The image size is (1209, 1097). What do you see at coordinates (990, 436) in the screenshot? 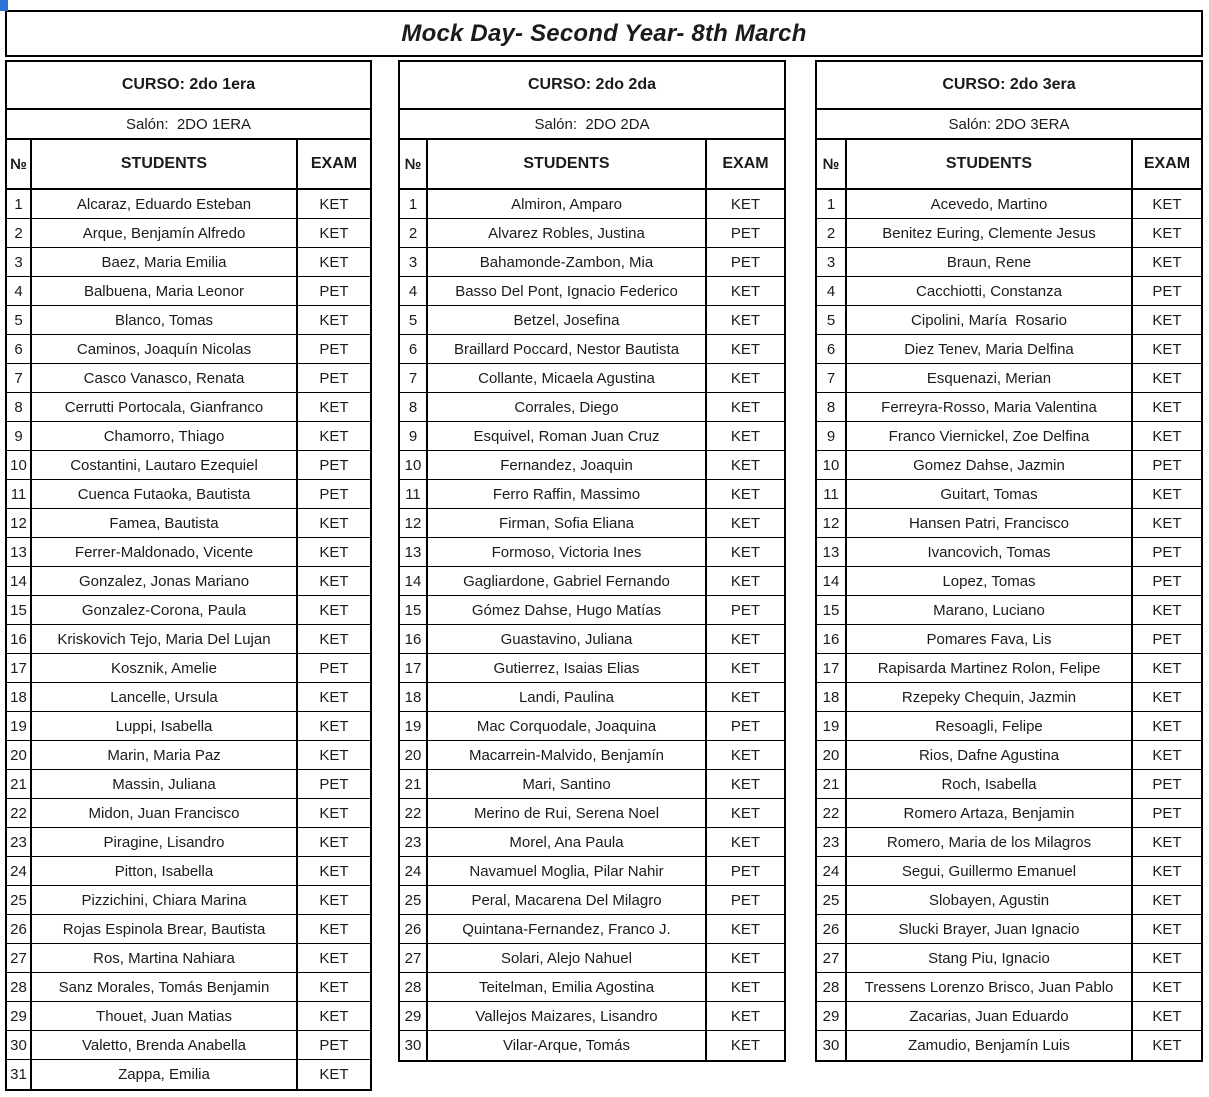
I see `student-name: Franco Viernickel, Zoe Delfina` at bounding box center [990, 436].